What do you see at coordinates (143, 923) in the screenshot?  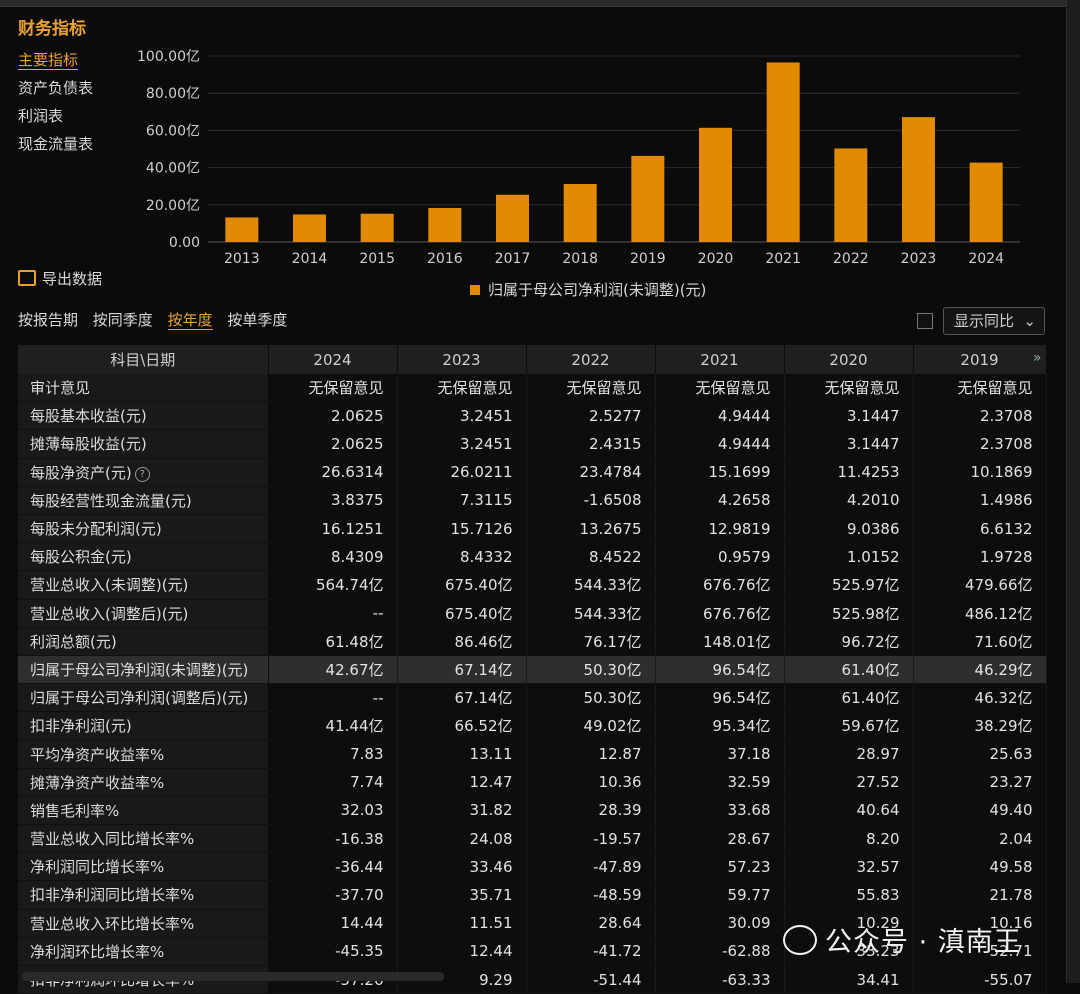 I see `row-label: 营业总收入环比增长率%` at bounding box center [143, 923].